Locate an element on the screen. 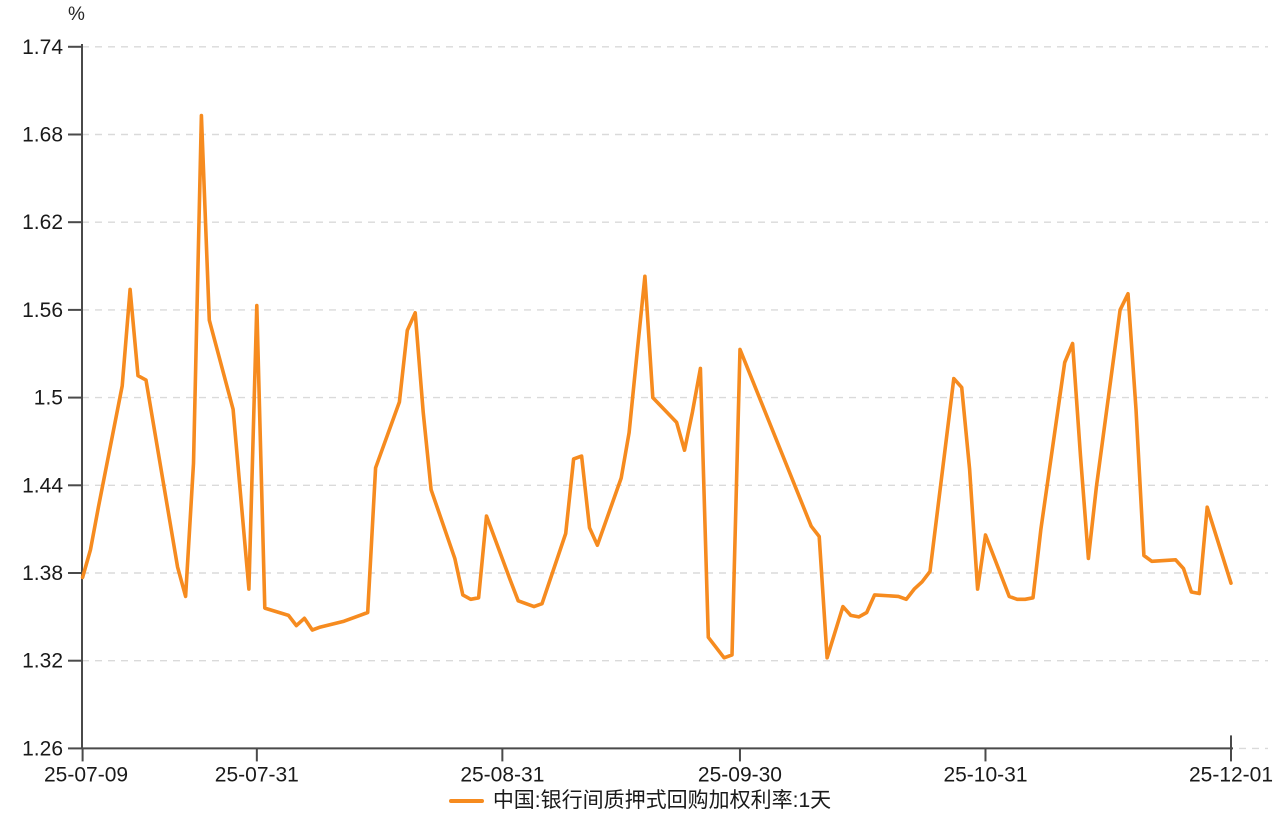 Image resolution: width=1280 pixels, height=834 pixels. legend-label: 中国:银行间质押式回购加权利率:1天 is located at coordinates (662, 800).